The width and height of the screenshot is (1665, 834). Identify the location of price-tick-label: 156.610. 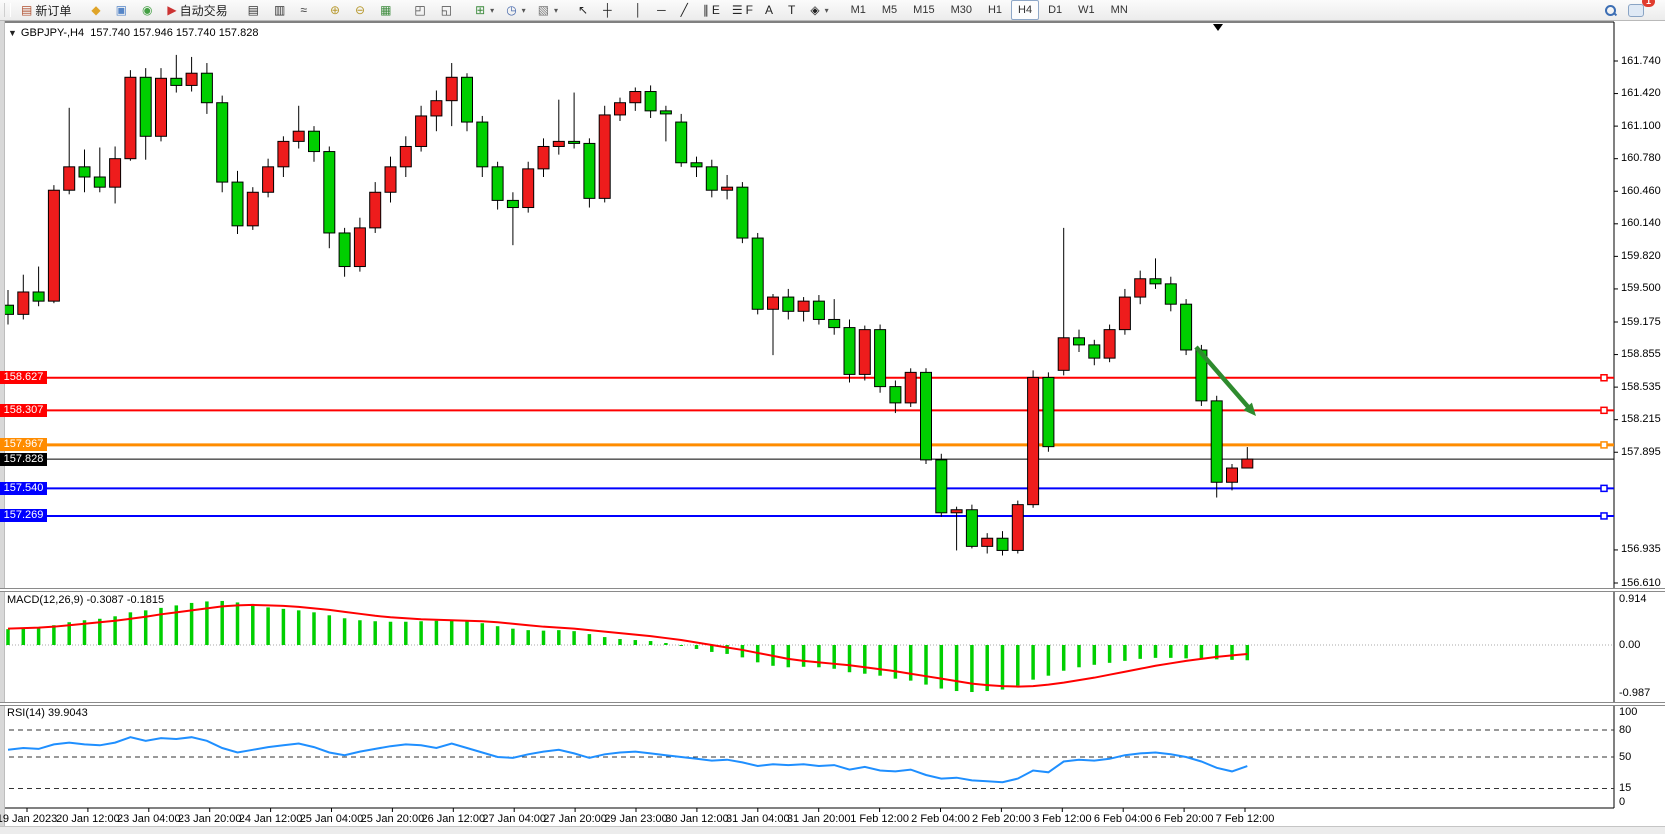
(1641, 582).